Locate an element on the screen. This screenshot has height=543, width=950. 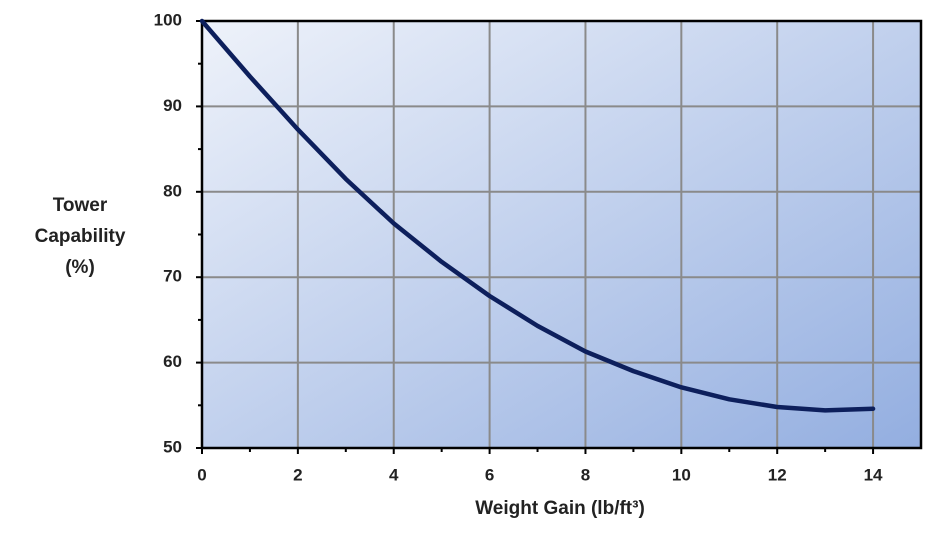
y-axis-title: Capability is located at coordinates (80, 236).